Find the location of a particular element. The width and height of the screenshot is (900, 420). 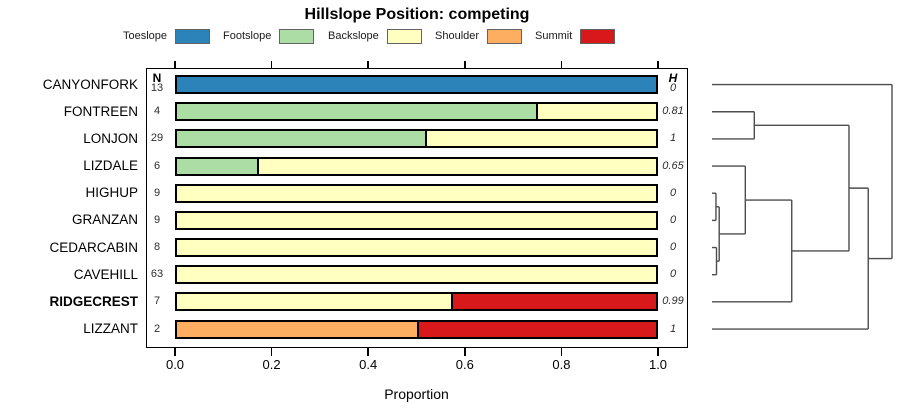

x-tick-label: 0.8 is located at coordinates (561, 364).